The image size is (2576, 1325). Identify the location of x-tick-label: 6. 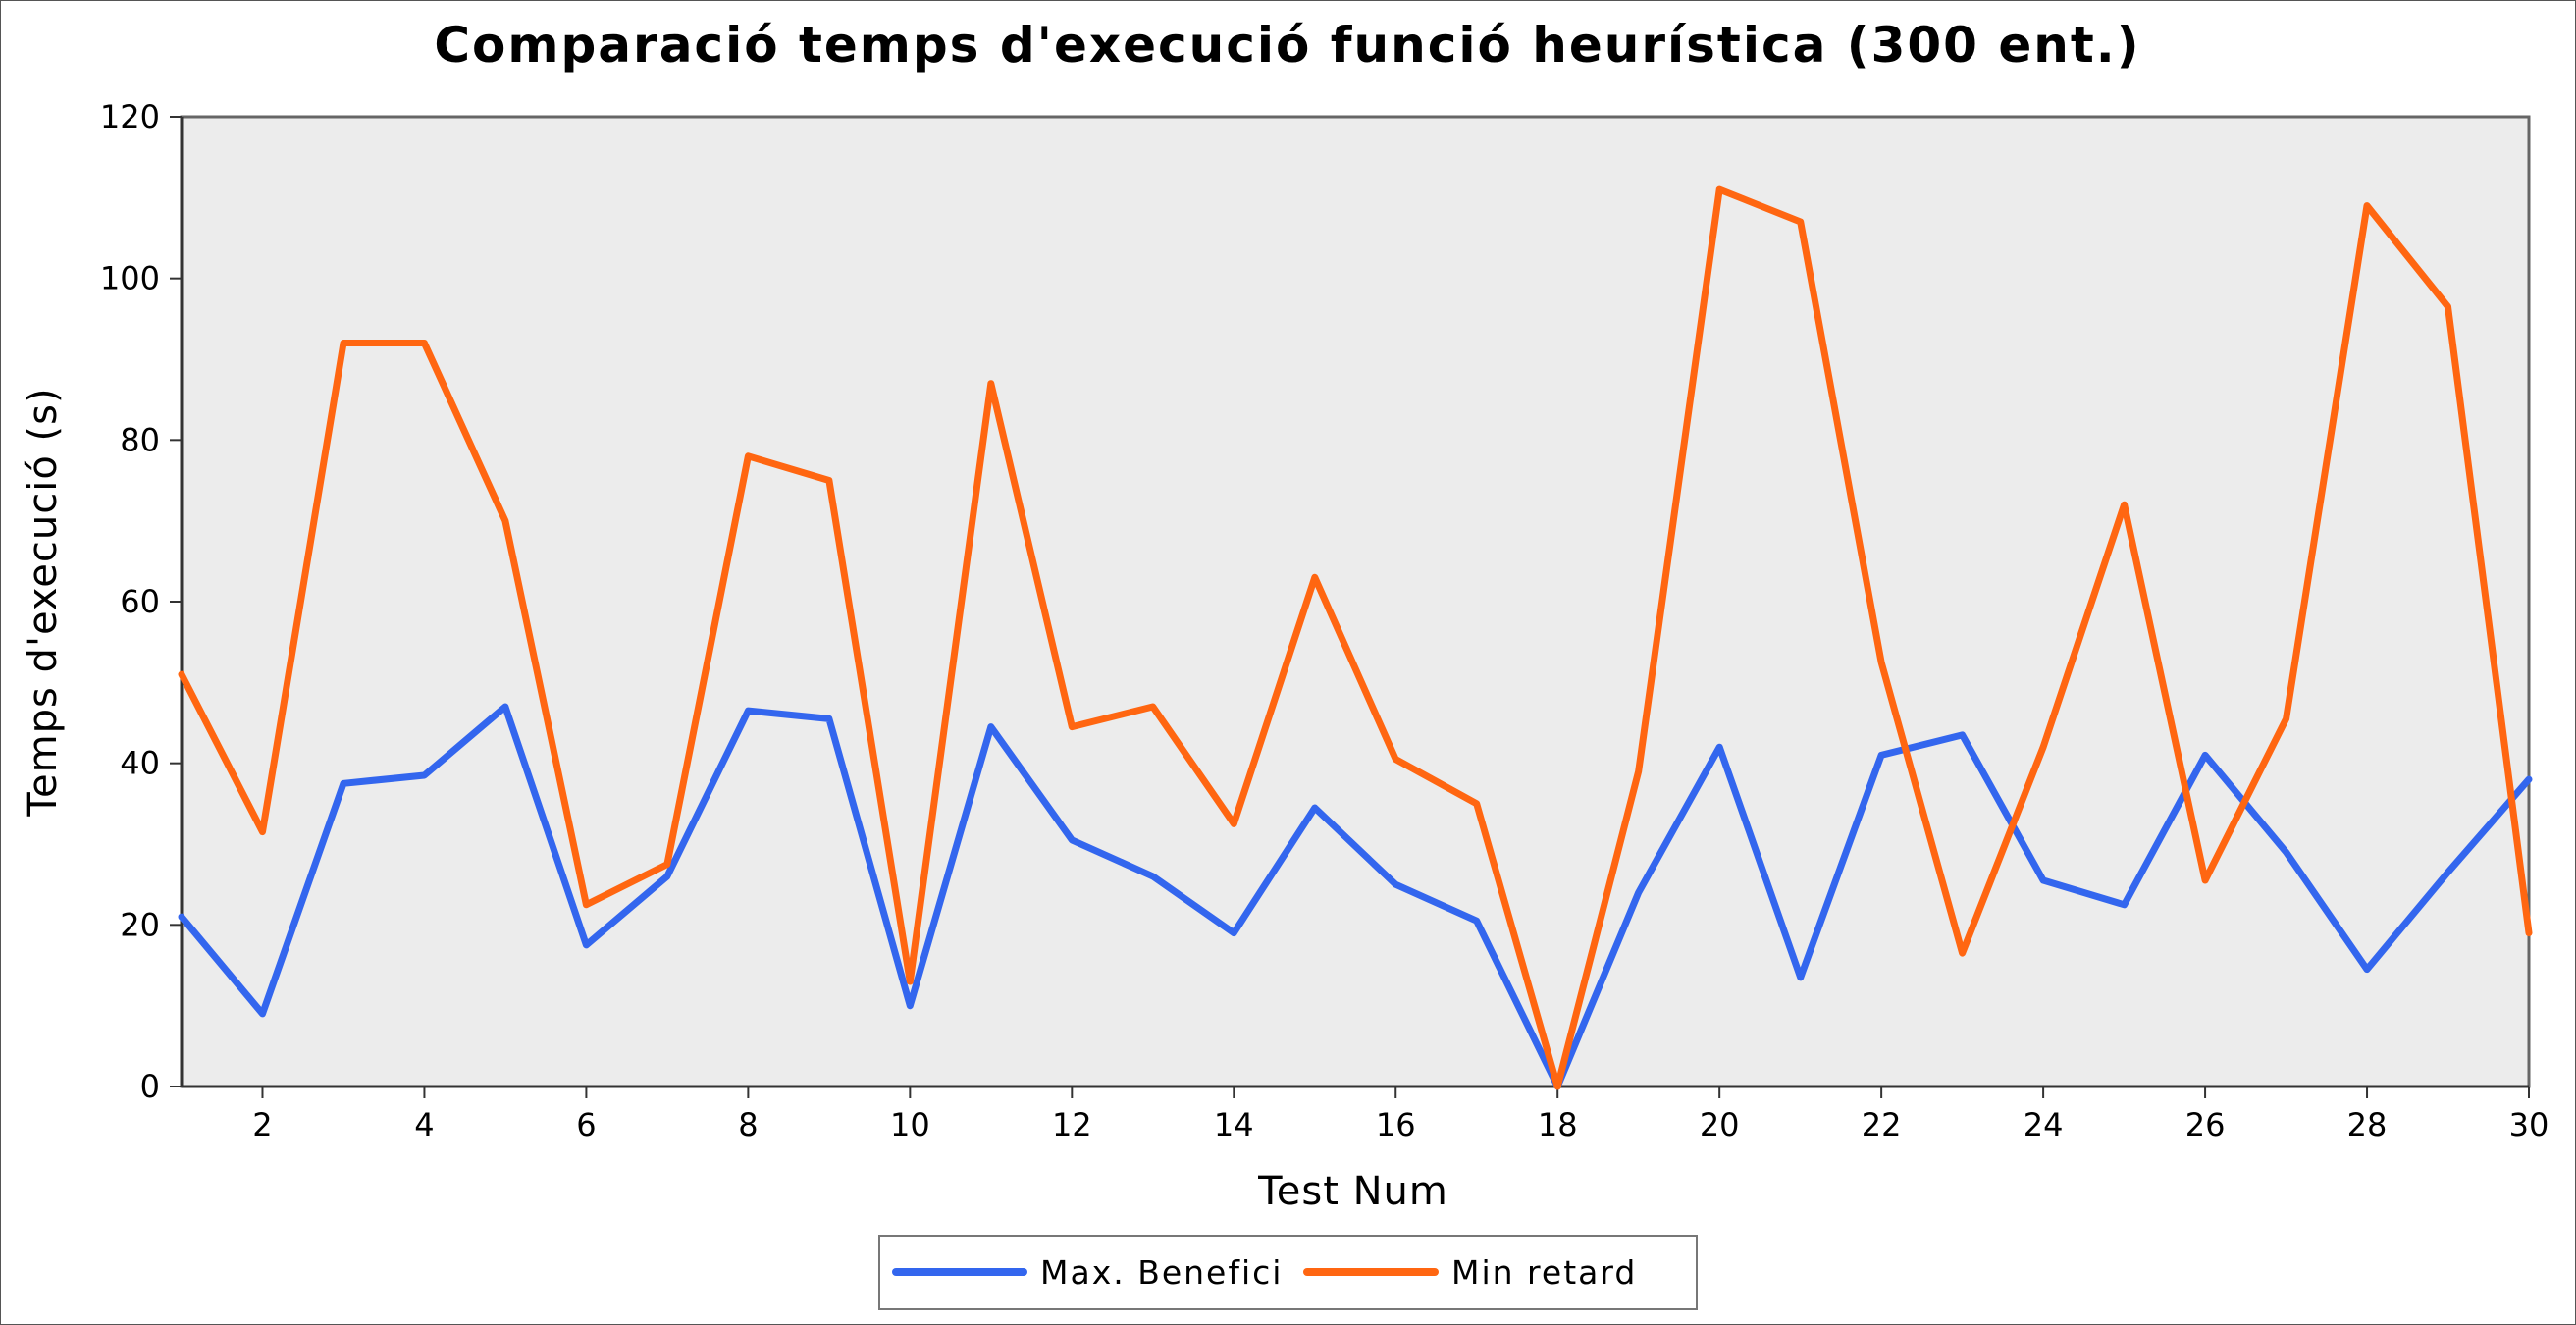
(586, 1124).